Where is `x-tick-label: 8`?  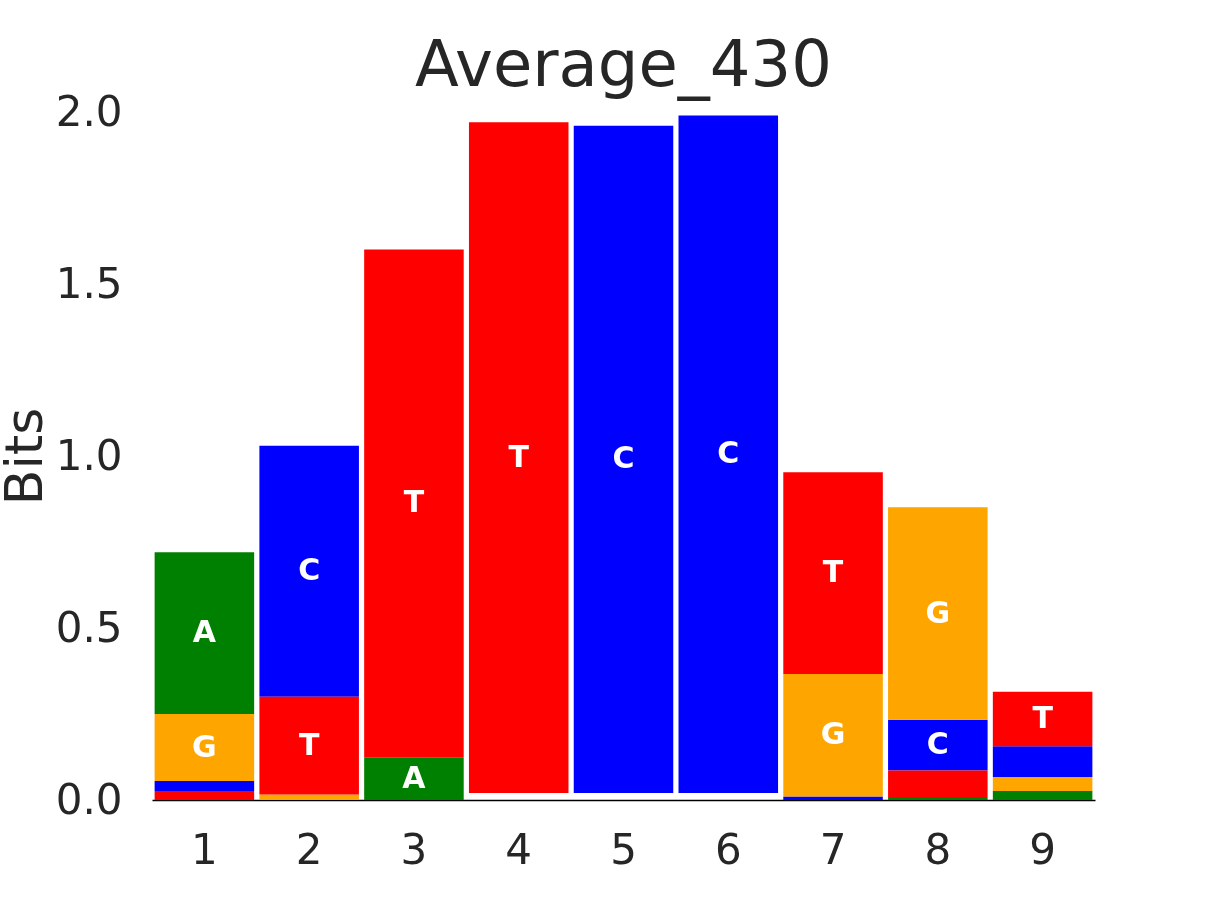 x-tick-label: 8 is located at coordinates (938, 849).